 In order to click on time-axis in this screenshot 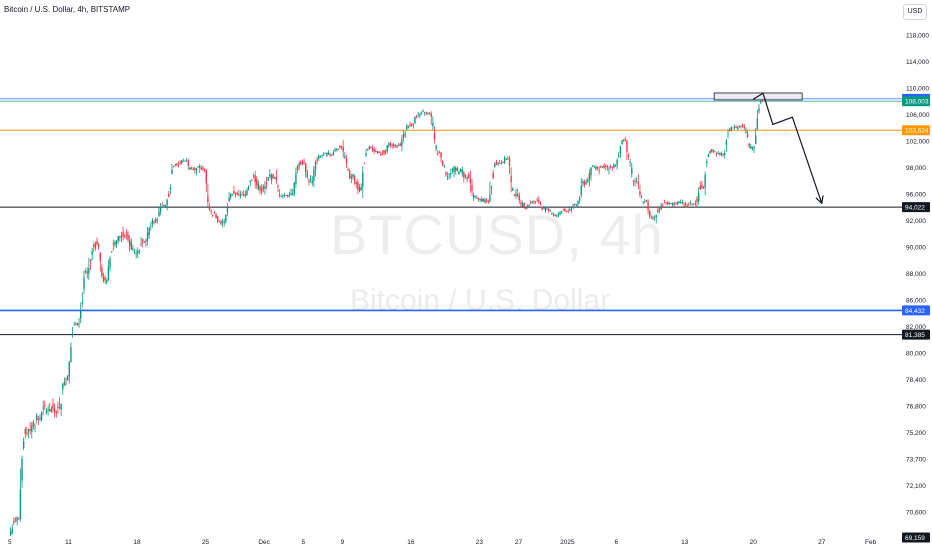, I will do `click(450, 543)`.